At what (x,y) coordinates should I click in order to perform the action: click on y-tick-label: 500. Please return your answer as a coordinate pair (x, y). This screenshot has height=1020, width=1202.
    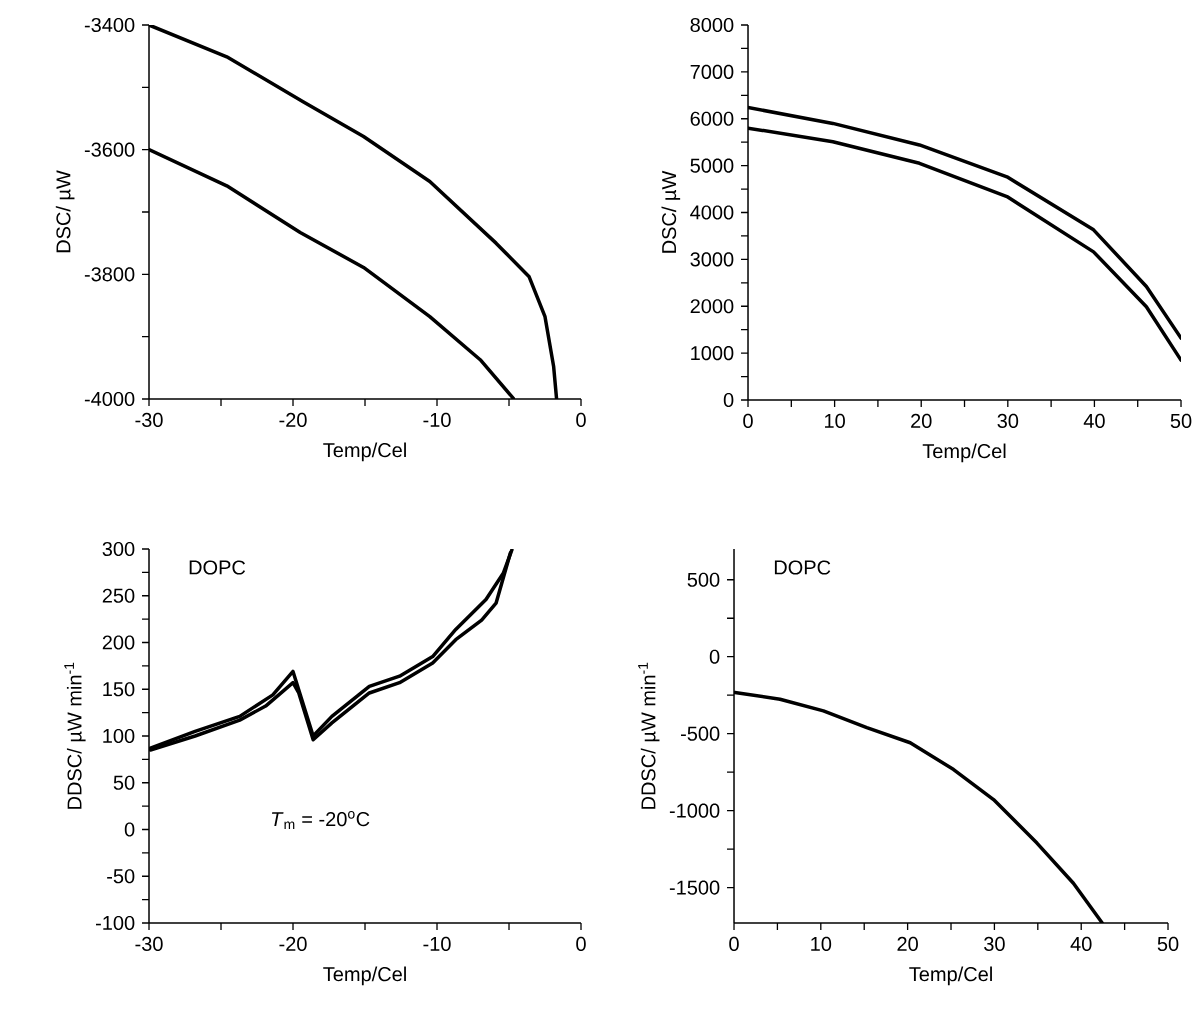
    Looking at the image, I should click on (703, 579).